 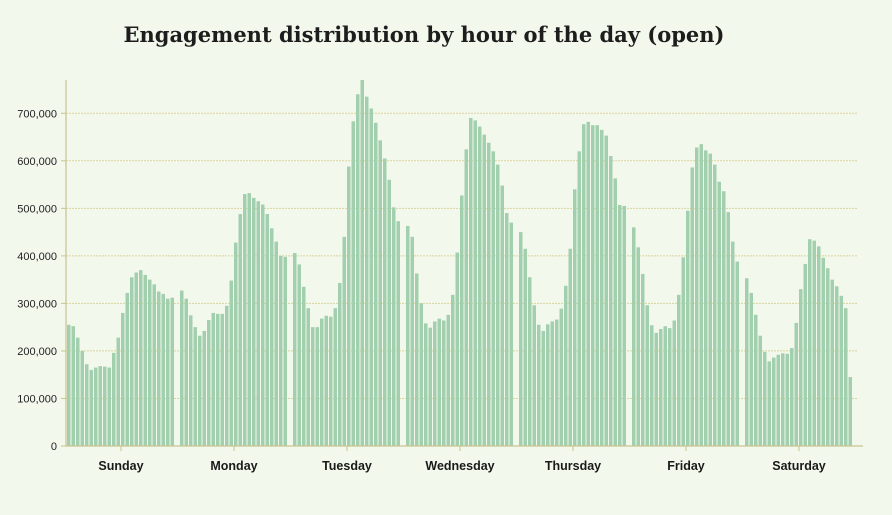 What do you see at coordinates (54, 447) in the screenshot?
I see `y-tick-label: 0` at bounding box center [54, 447].